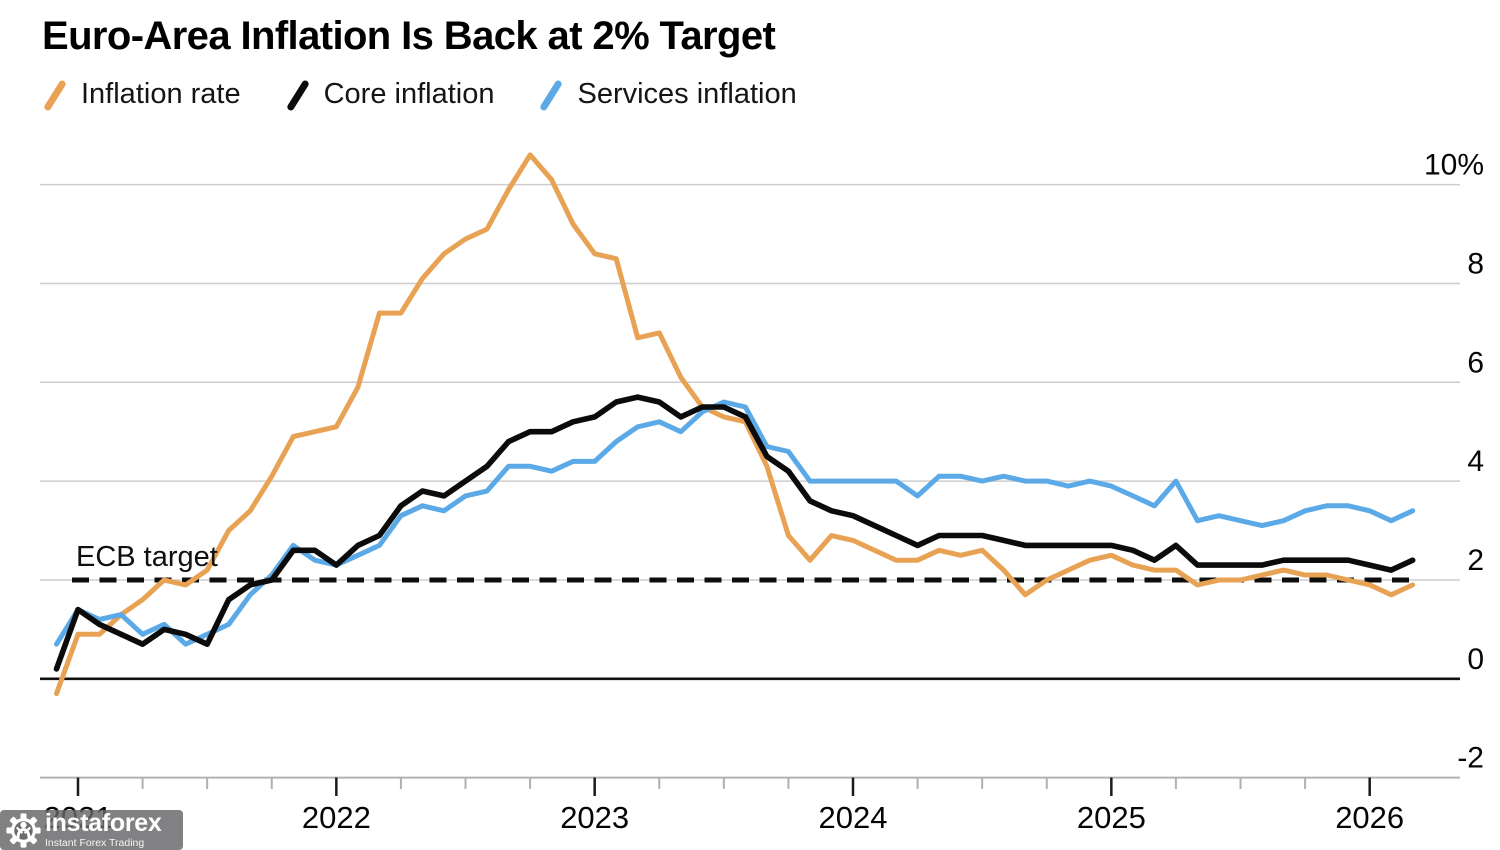  I want to click on legend-item-services-inflation: Services inflation, so click(668, 95).